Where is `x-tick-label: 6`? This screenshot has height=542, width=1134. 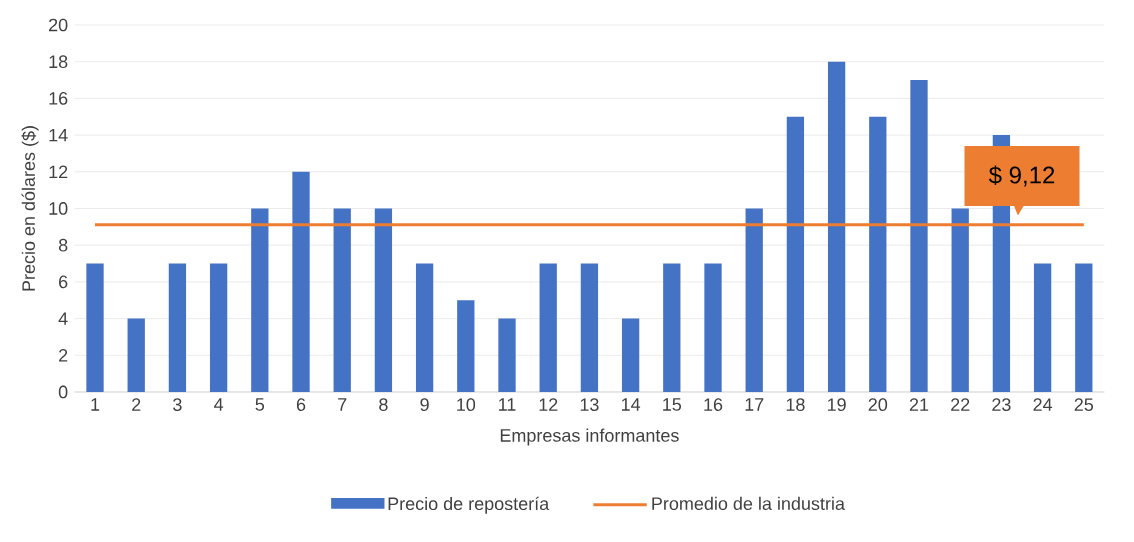 x-tick-label: 6 is located at coordinates (301, 404).